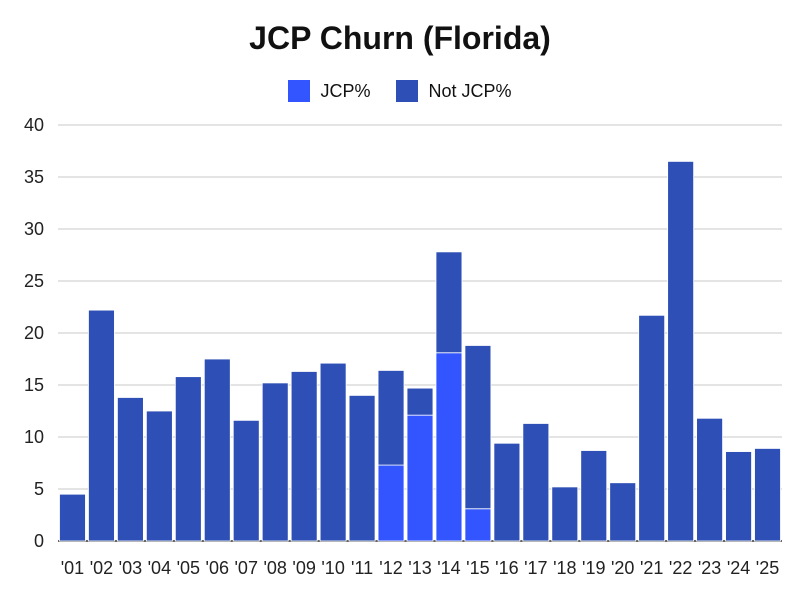 Image resolution: width=800 pixels, height=600 pixels. Describe the element at coordinates (299, 91) in the screenshot. I see `legend-swatch-jcp` at that location.